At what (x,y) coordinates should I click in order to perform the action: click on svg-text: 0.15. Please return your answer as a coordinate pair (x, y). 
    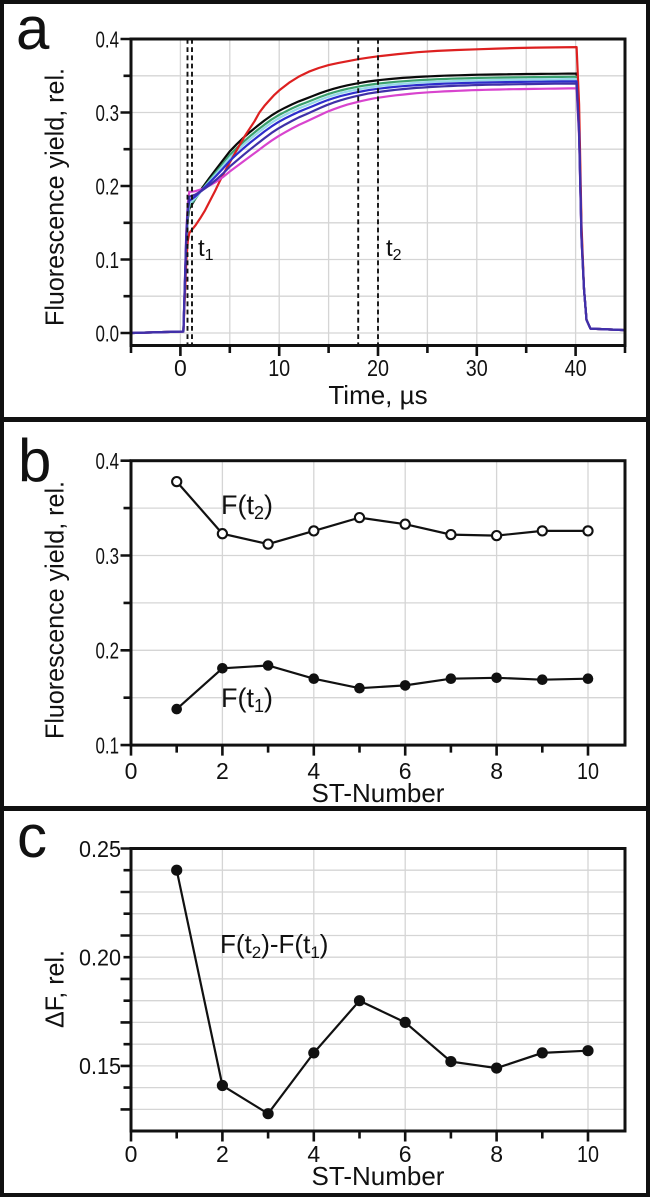
    Looking at the image, I should click on (100, 1066).